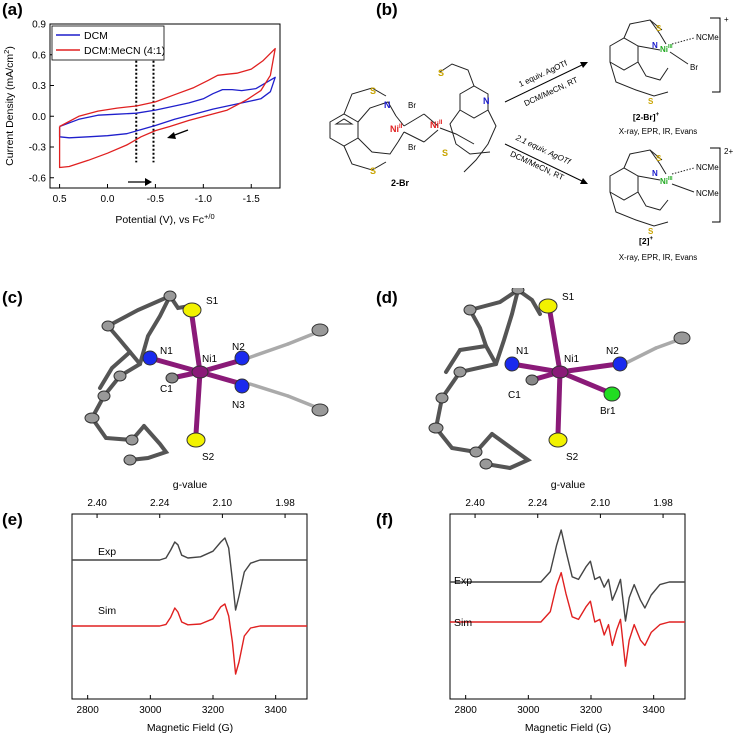 The width and height of the screenshot is (737, 735). Describe the element at coordinates (39, 25) in the screenshot. I see `cv-ytick-label: 0.9` at that location.